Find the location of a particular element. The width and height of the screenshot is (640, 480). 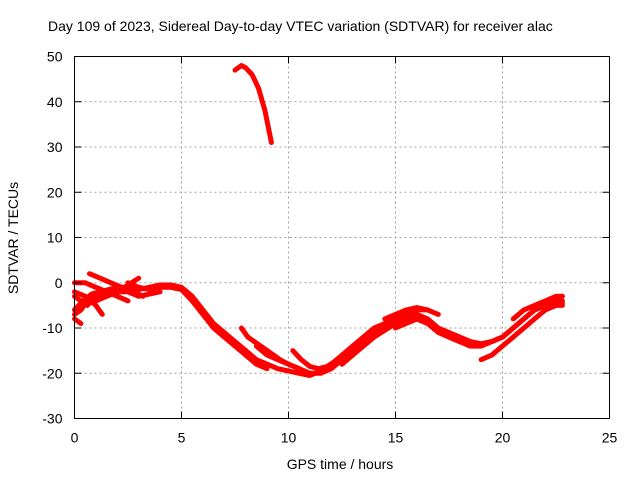

x-tick-label: 10 is located at coordinates (289, 438).